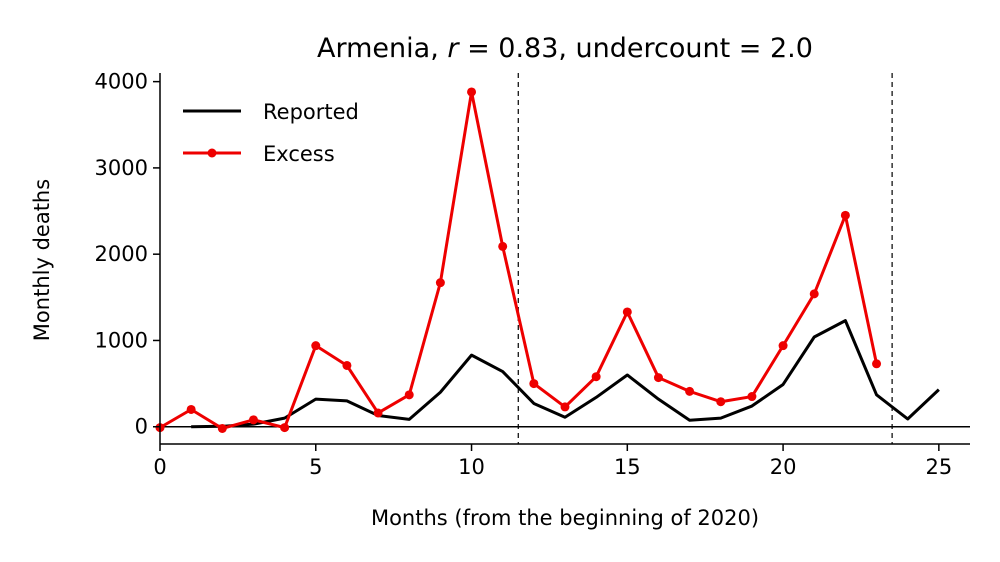  Describe the element at coordinates (635, 48) in the screenshot. I see `title-rest: = 0.83, undercount = 2.0` at that location.